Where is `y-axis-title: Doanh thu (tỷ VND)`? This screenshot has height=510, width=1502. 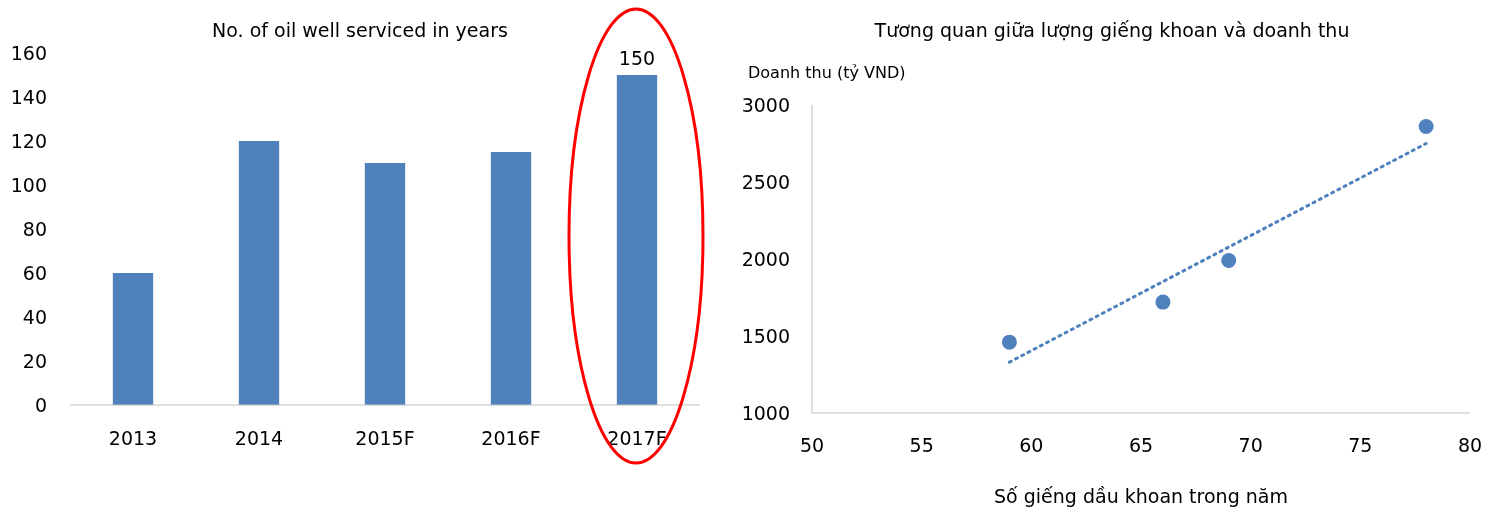
y-axis-title: Doanh thu (tỷ VND) is located at coordinates (827, 72).